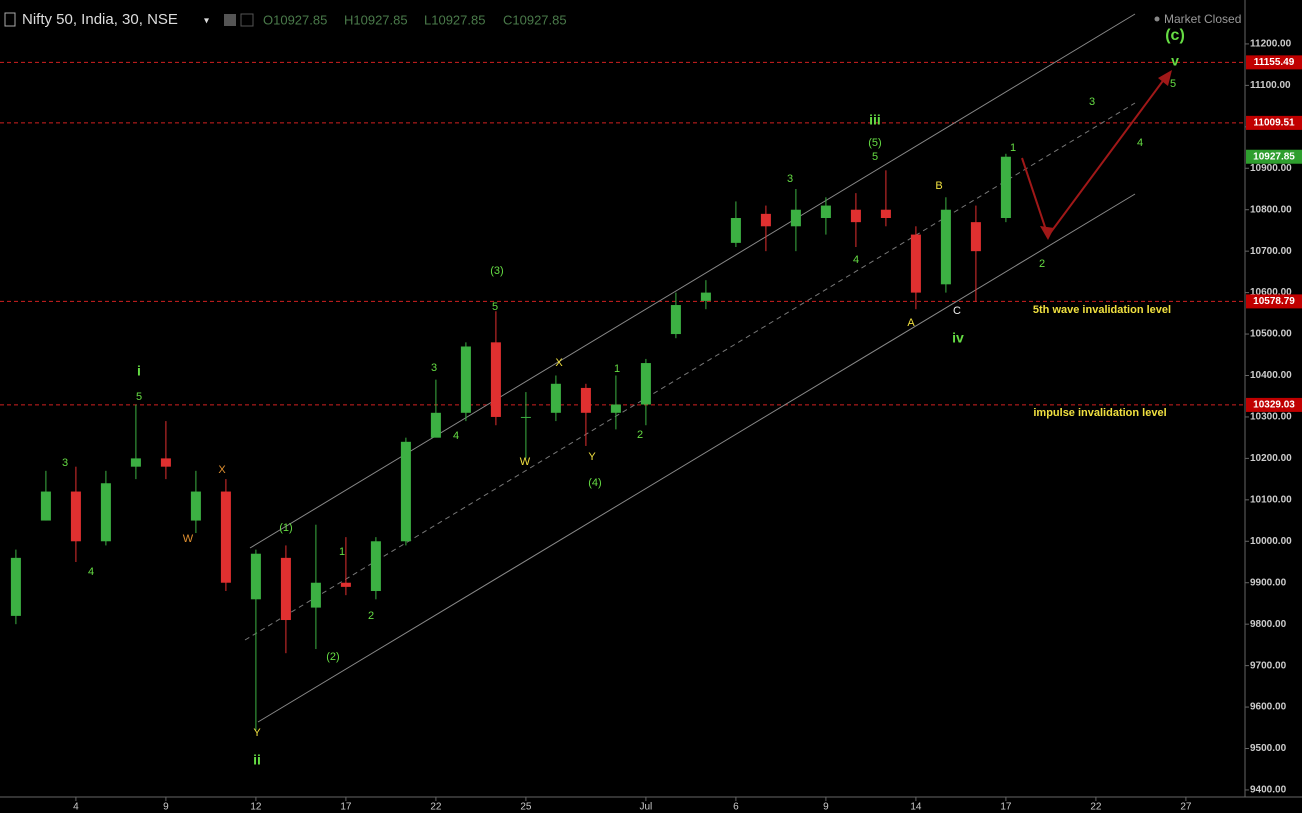 The image size is (1302, 813). What do you see at coordinates (958, 338) in the screenshot?
I see `wave-label: iv` at bounding box center [958, 338].